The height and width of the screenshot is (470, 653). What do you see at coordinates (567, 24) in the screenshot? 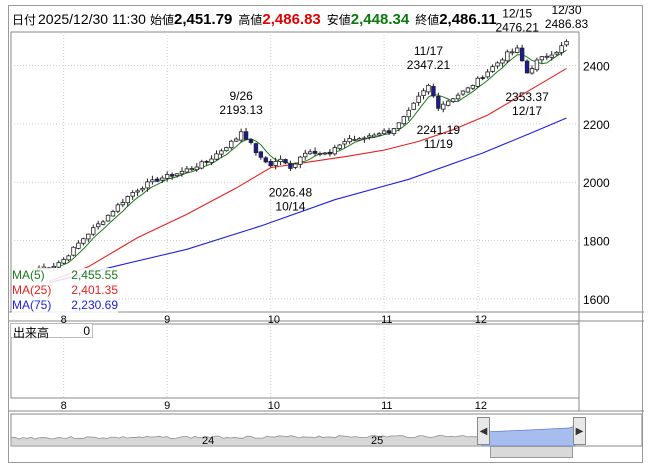
I see `peak-value-label: 2486.83` at bounding box center [567, 24].